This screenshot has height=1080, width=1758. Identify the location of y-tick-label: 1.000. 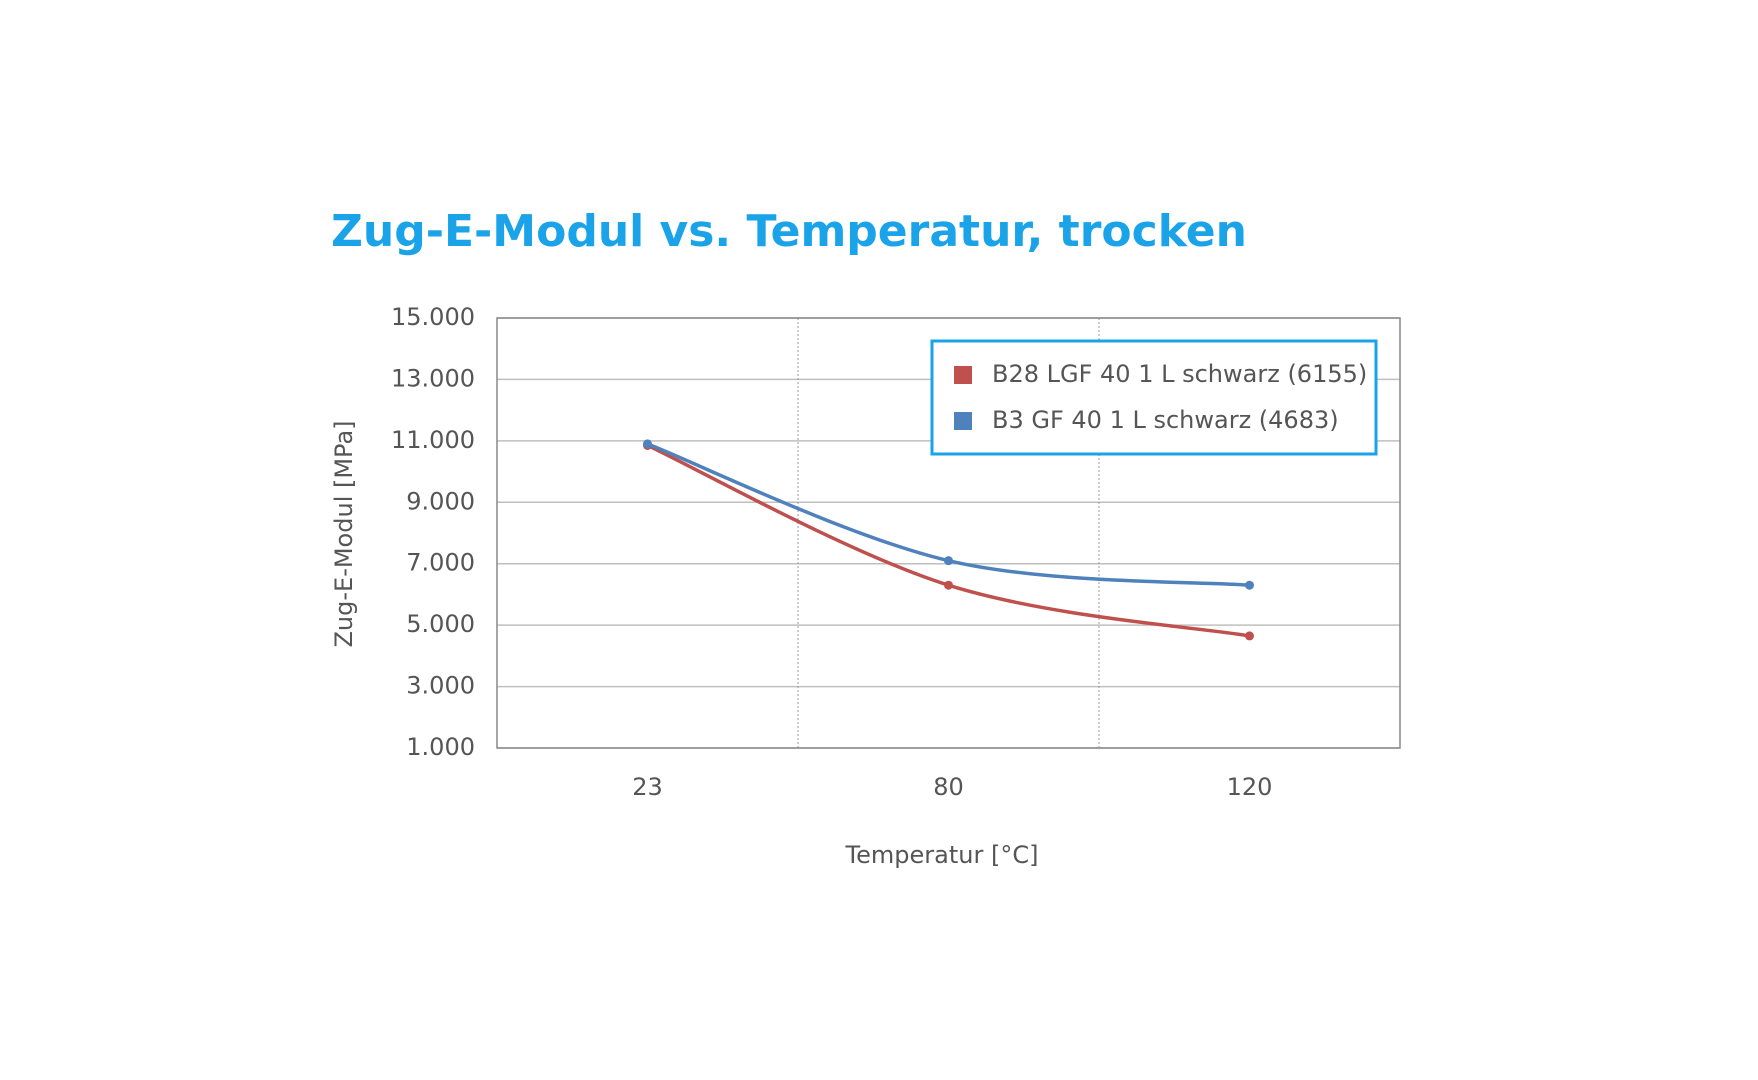
(440, 747).